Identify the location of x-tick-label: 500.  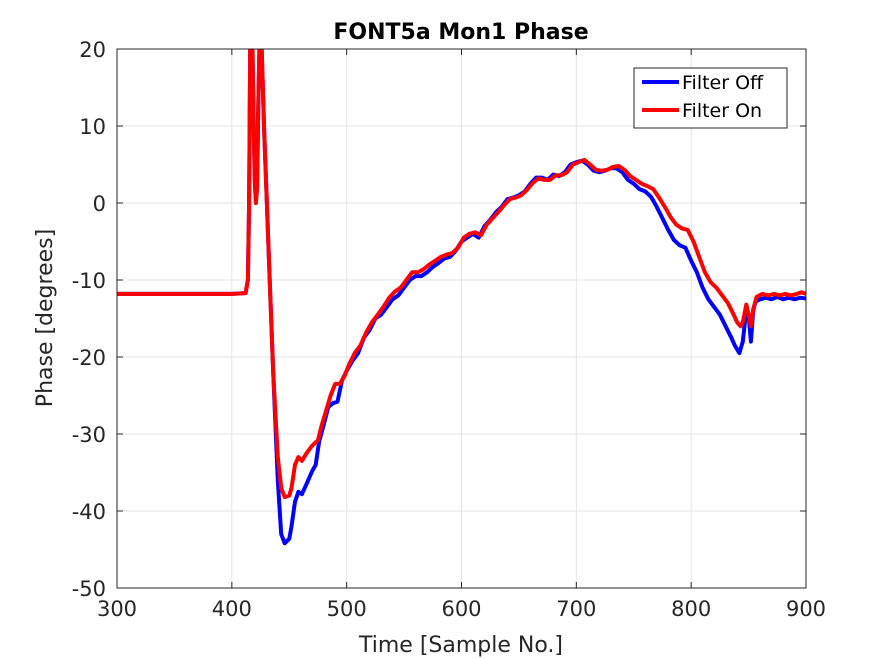
(347, 609).